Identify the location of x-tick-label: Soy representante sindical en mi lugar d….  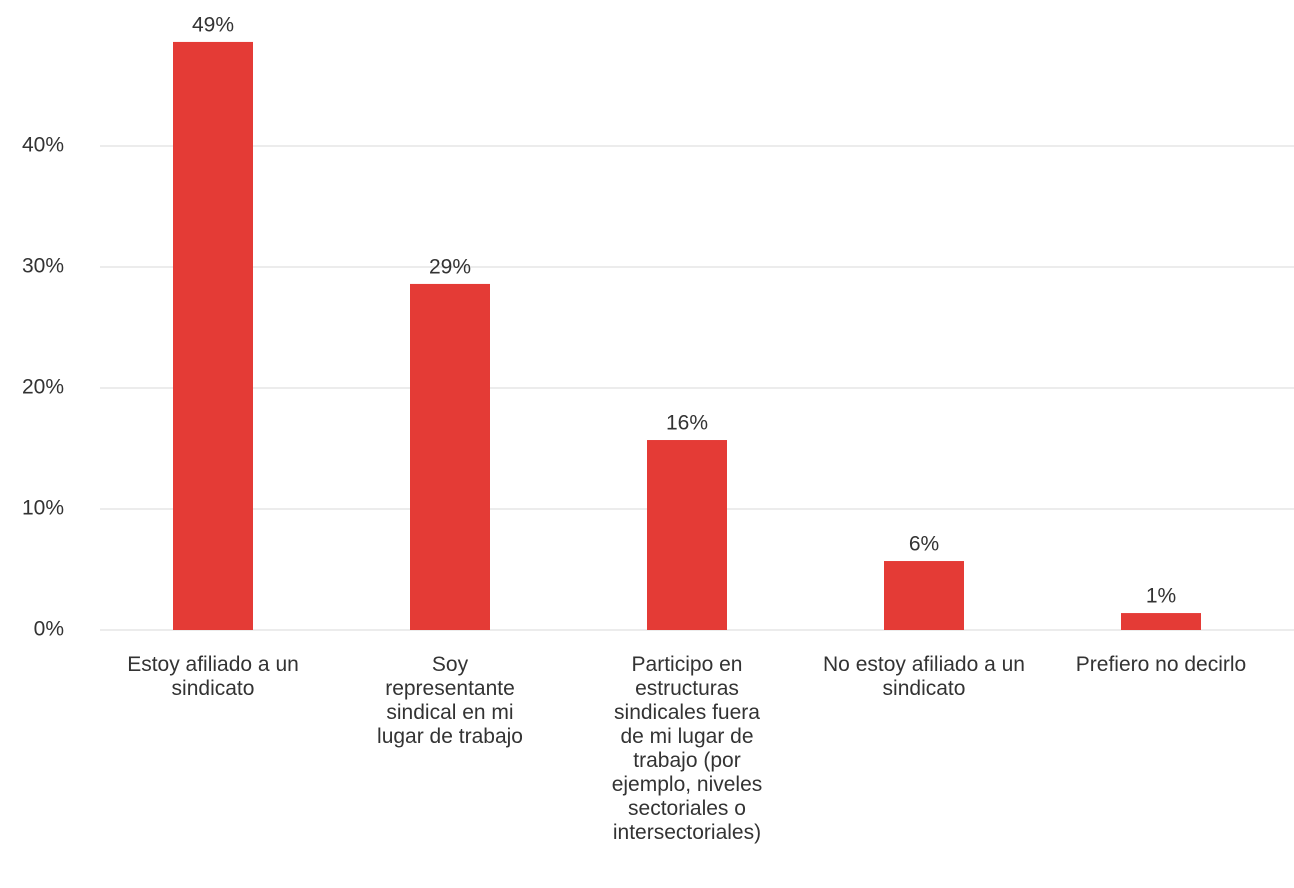
(450, 700).